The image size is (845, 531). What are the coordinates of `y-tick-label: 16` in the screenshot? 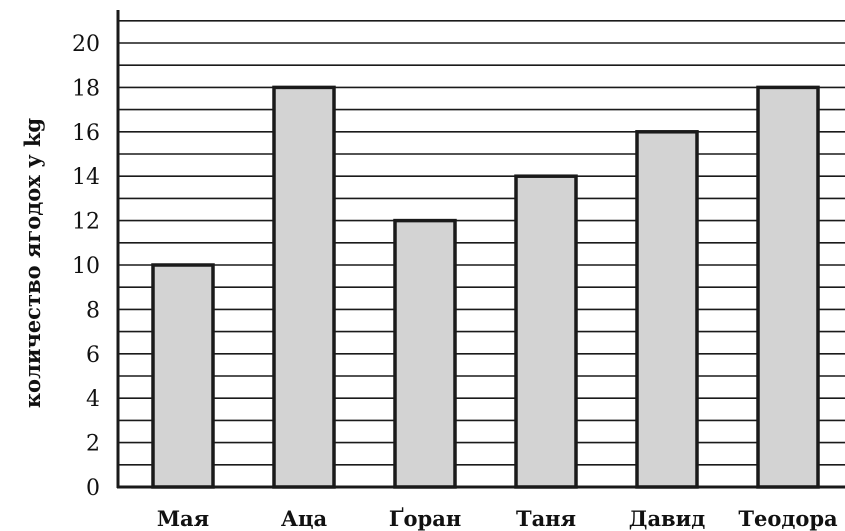 It's located at (86, 133).